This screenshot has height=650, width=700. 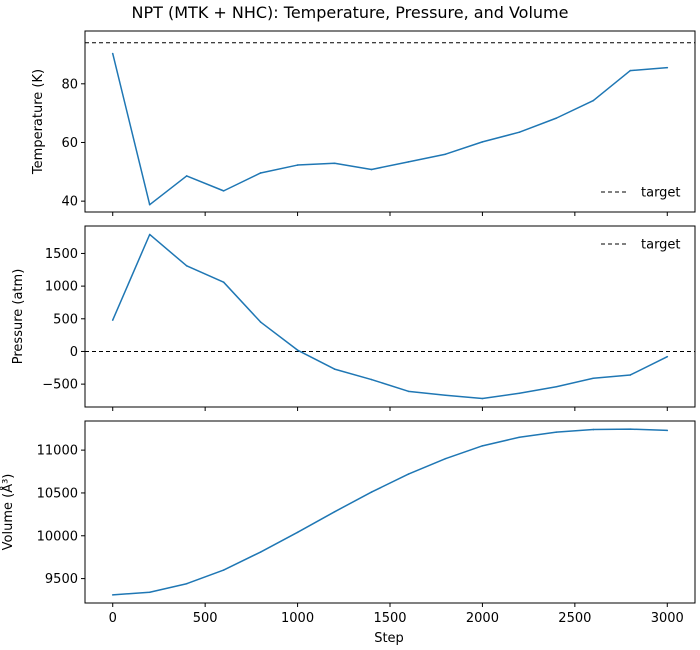 I want to click on x-tick-label: 500, so click(x=205, y=618).